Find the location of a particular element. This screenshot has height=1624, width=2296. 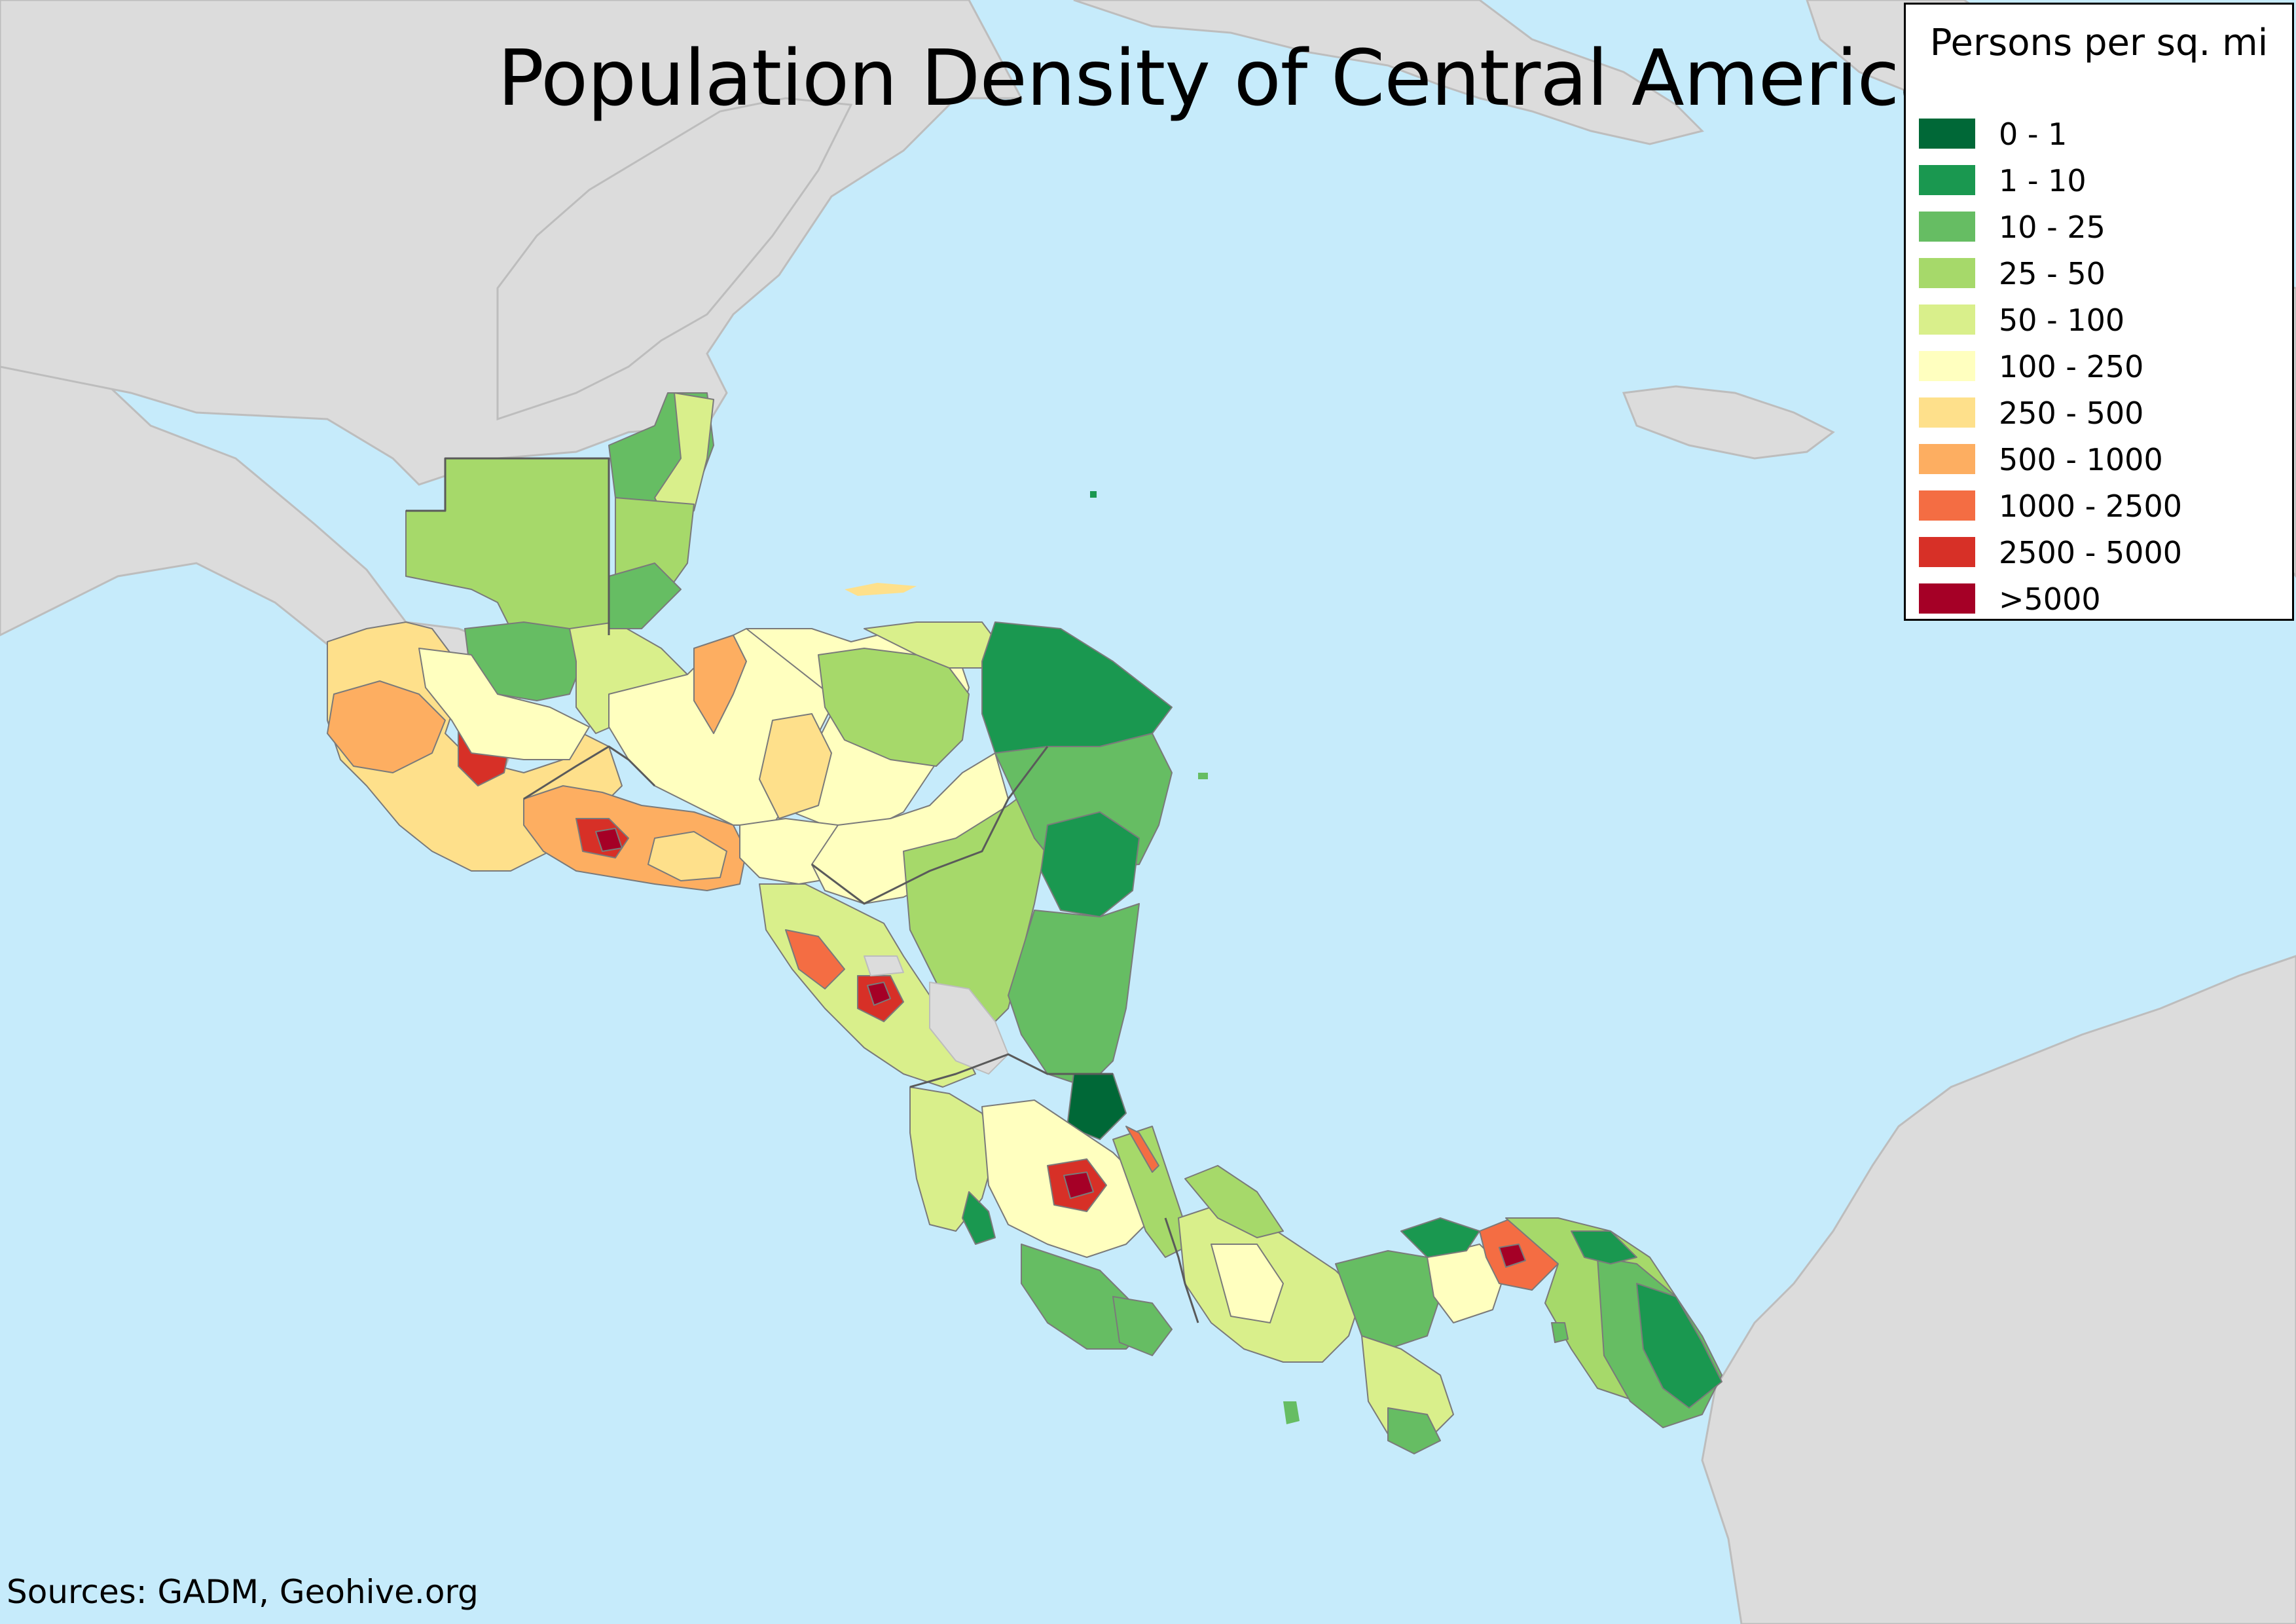

legend-label: 1000 - 2500 is located at coordinates (2090, 506).